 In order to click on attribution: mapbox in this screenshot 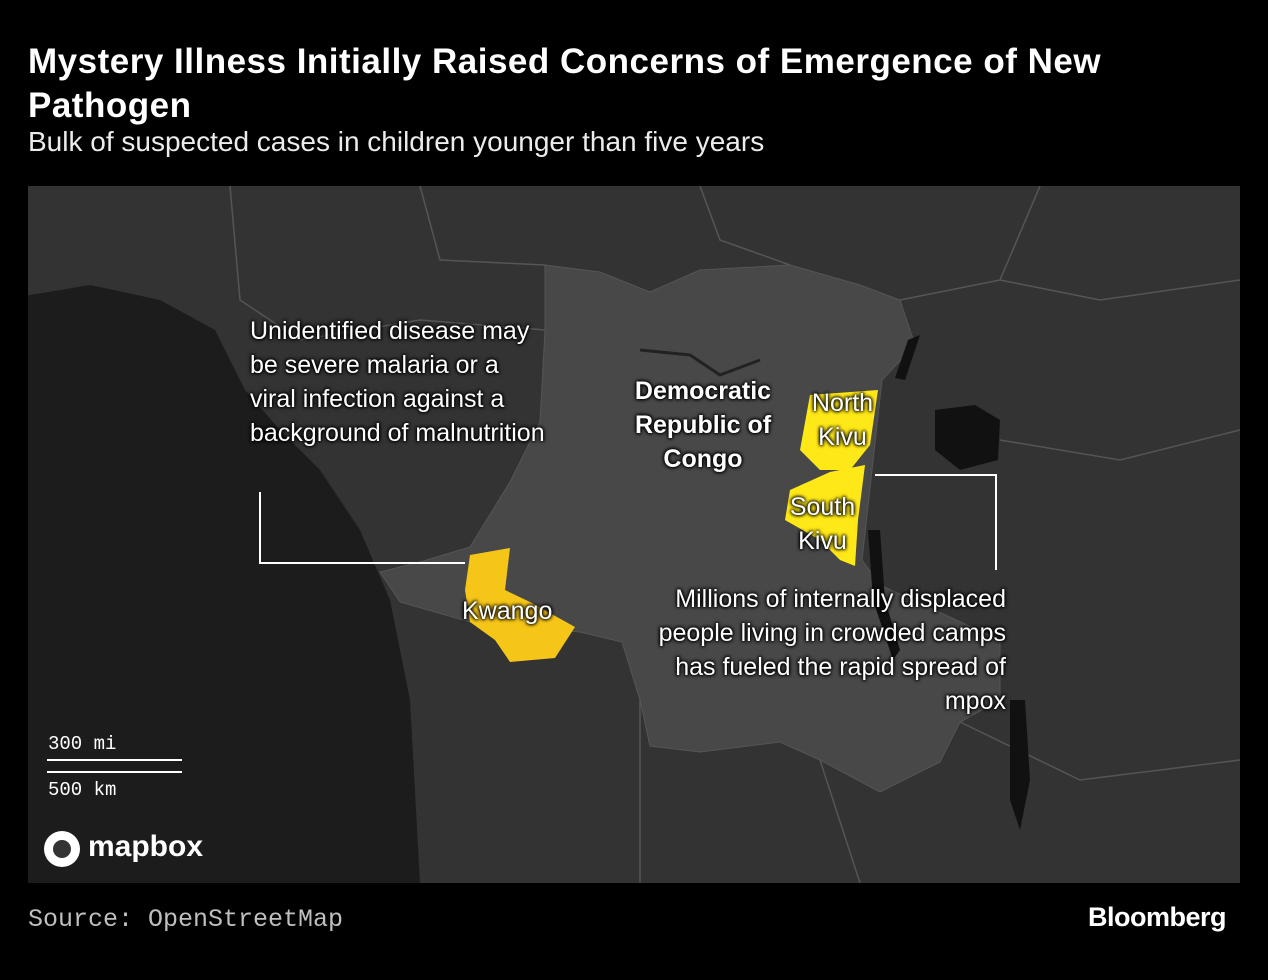, I will do `click(146, 846)`.